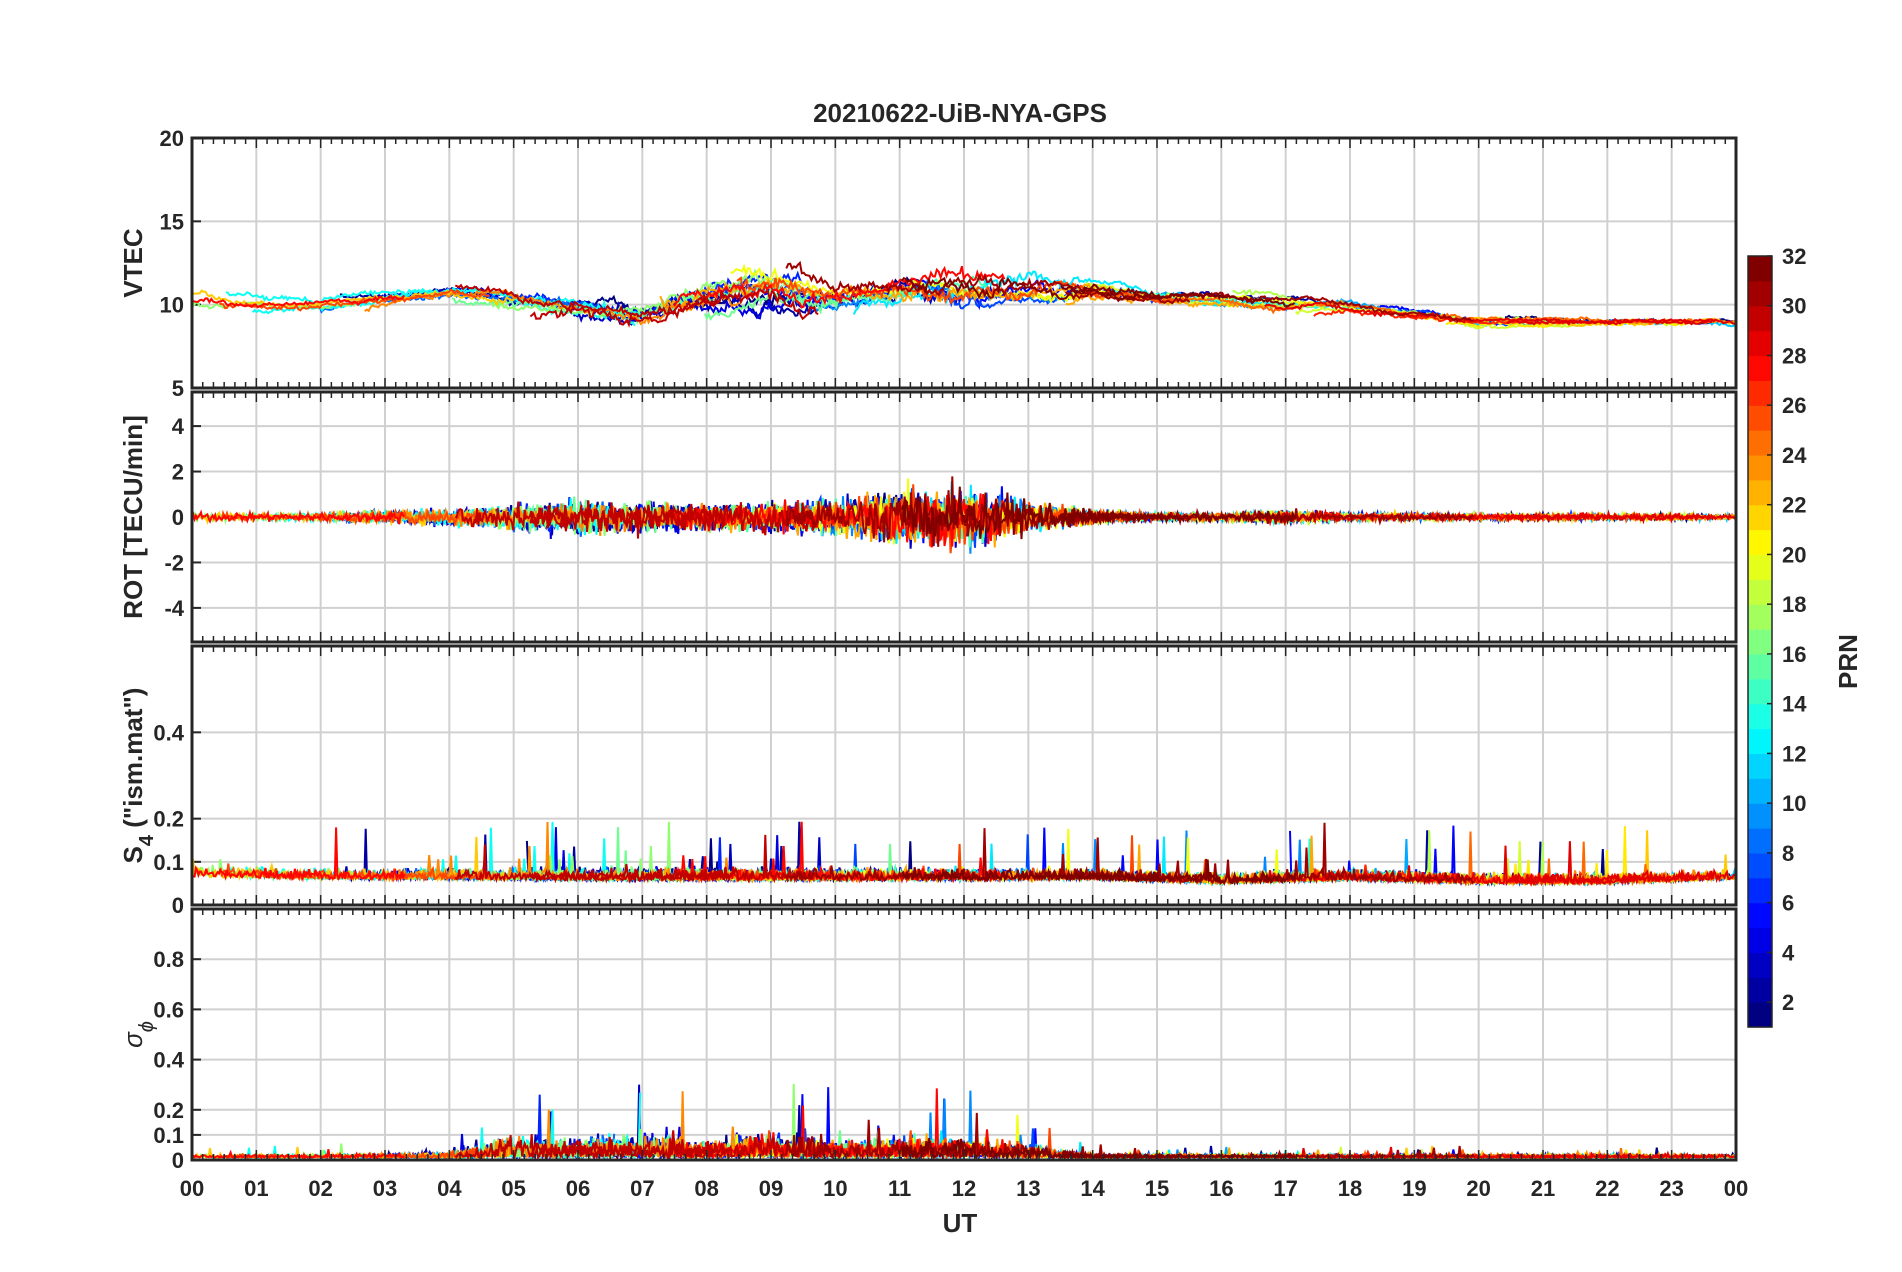  I want to click on colorbar-frame, so click(1760, 641).